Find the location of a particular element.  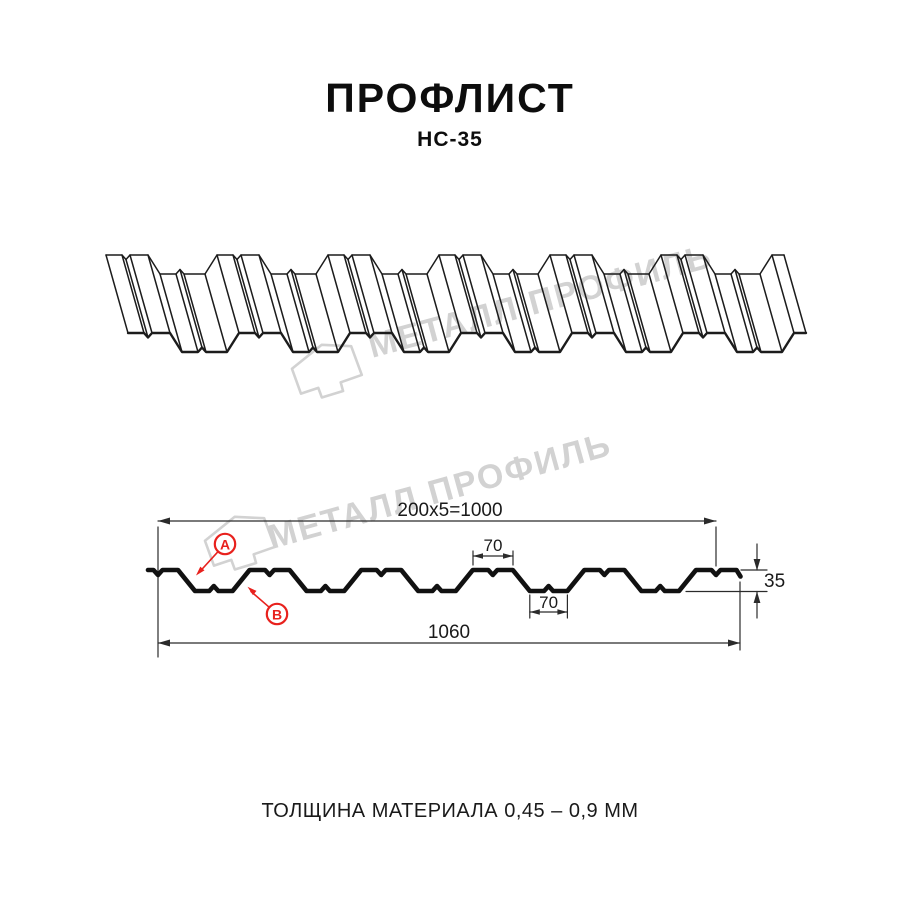

material-thickness-note: ТОЛЩИНА МАТЕРИАЛА 0,45 – 0,9 ММ is located at coordinates (450, 811).